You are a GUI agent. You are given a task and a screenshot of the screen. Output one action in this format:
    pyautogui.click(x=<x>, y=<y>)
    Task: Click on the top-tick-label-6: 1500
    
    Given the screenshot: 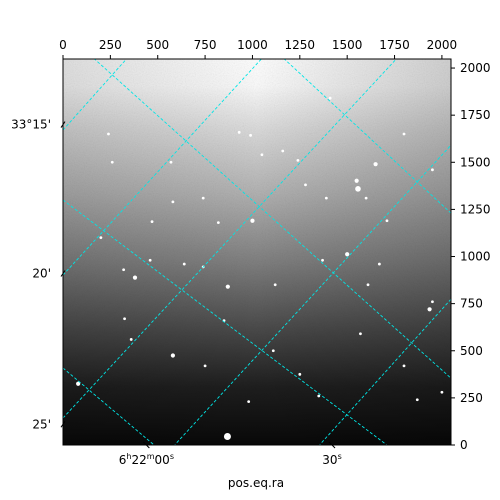 What is the action you would take?
    pyautogui.click(x=347, y=45)
    